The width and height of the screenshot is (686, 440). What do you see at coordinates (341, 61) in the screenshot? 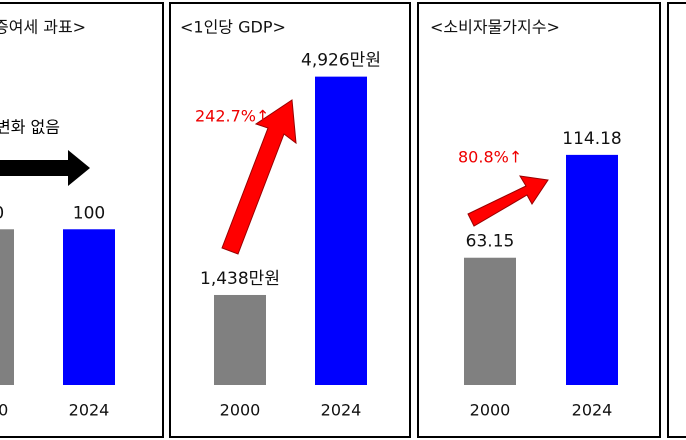
I see `value-label: 4,926만원` at bounding box center [341, 61].